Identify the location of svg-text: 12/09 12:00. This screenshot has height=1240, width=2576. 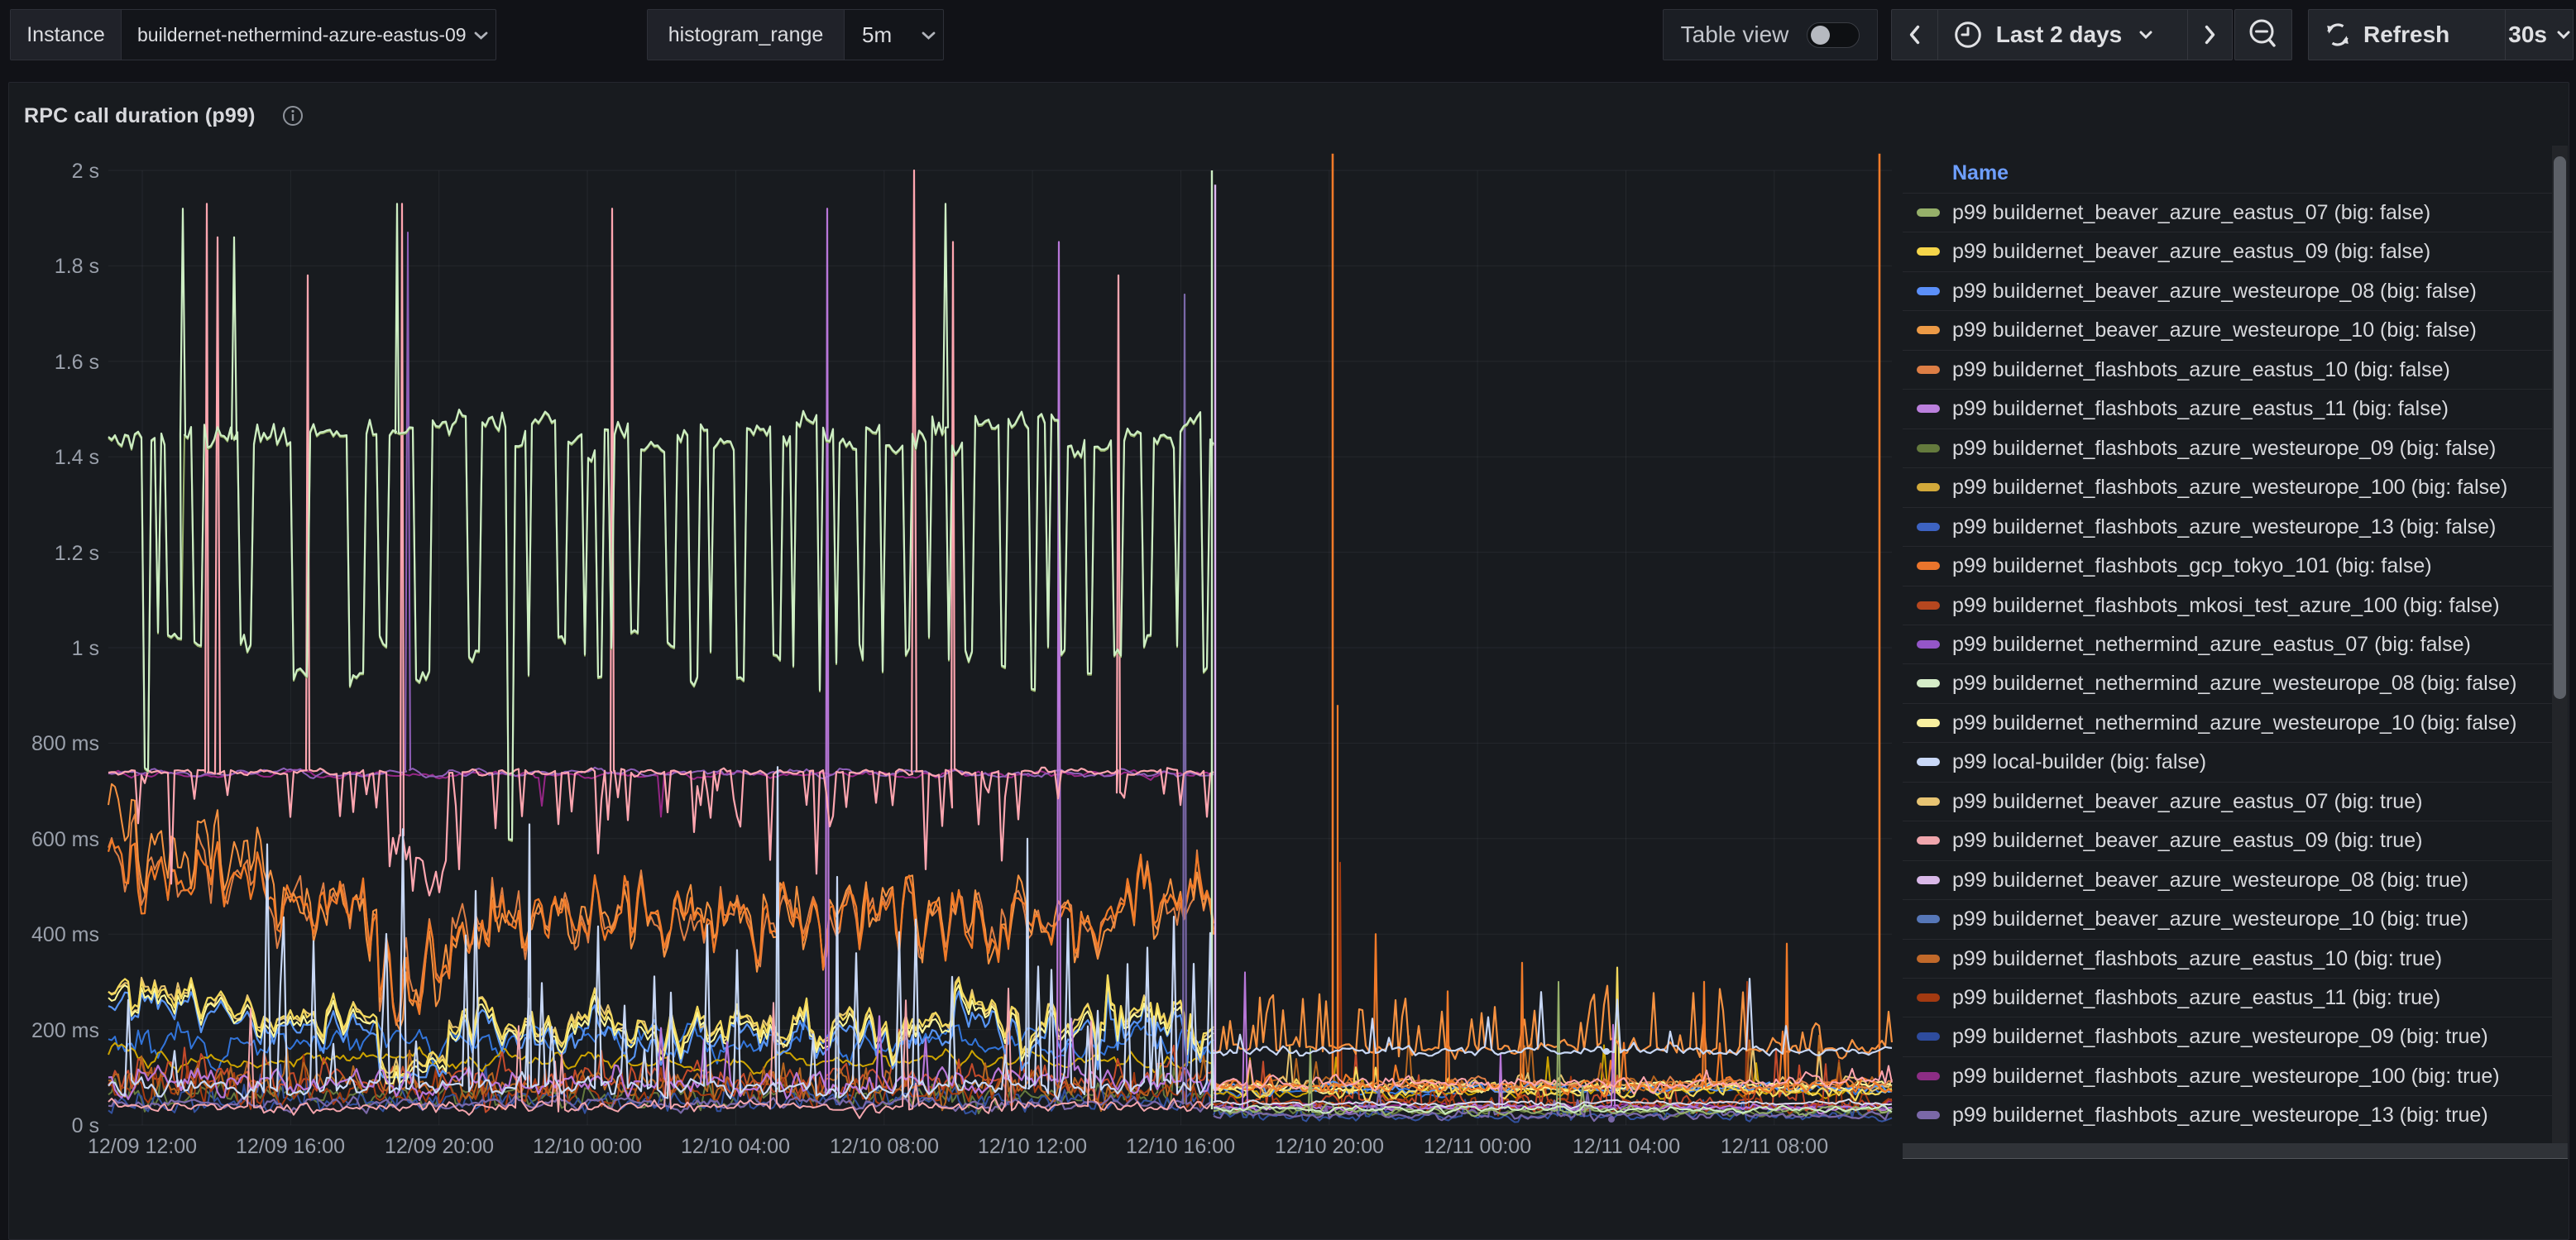
(142, 1146).